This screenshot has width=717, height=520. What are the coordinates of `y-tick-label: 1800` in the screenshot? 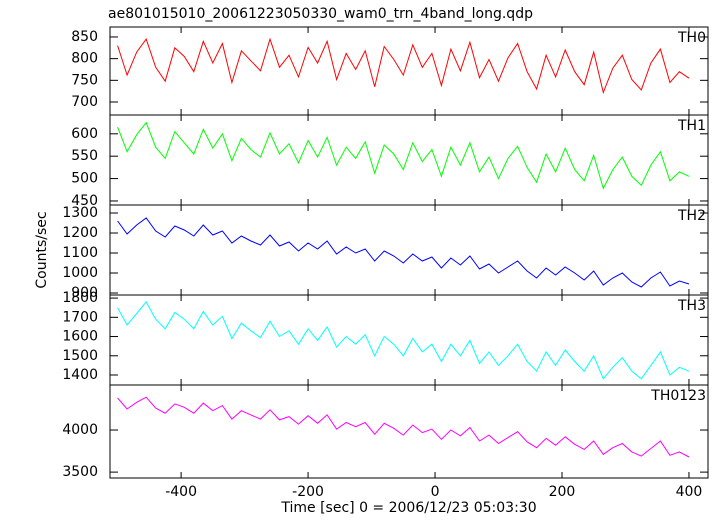 It's located at (80, 298).